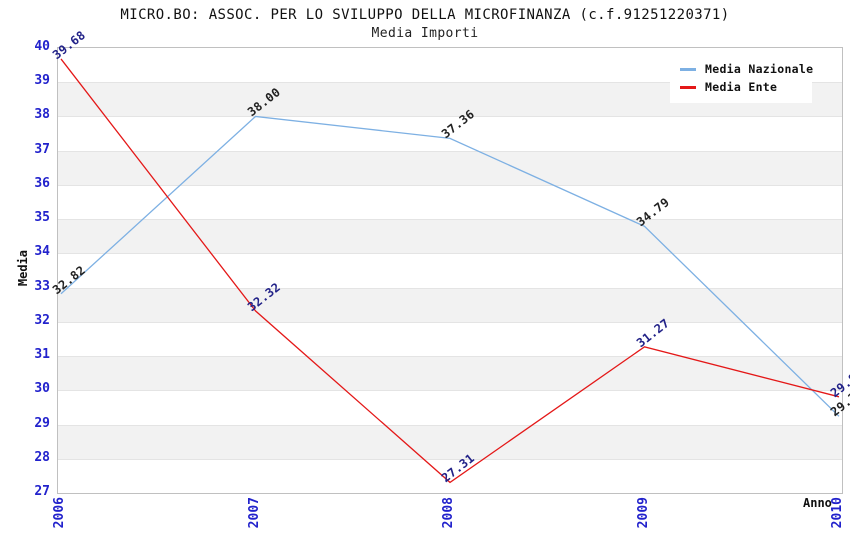 The width and height of the screenshot is (850, 550). Describe the element at coordinates (458, 468) in the screenshot. I see `point-label: 27.31` at that location.